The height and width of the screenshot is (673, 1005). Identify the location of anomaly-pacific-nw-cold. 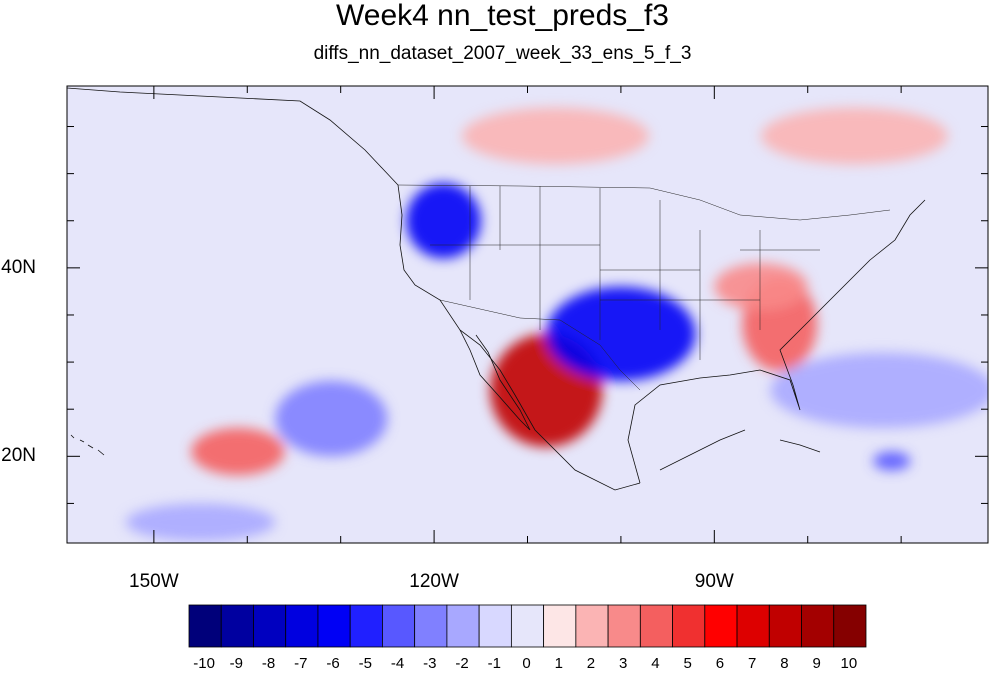
(443, 221).